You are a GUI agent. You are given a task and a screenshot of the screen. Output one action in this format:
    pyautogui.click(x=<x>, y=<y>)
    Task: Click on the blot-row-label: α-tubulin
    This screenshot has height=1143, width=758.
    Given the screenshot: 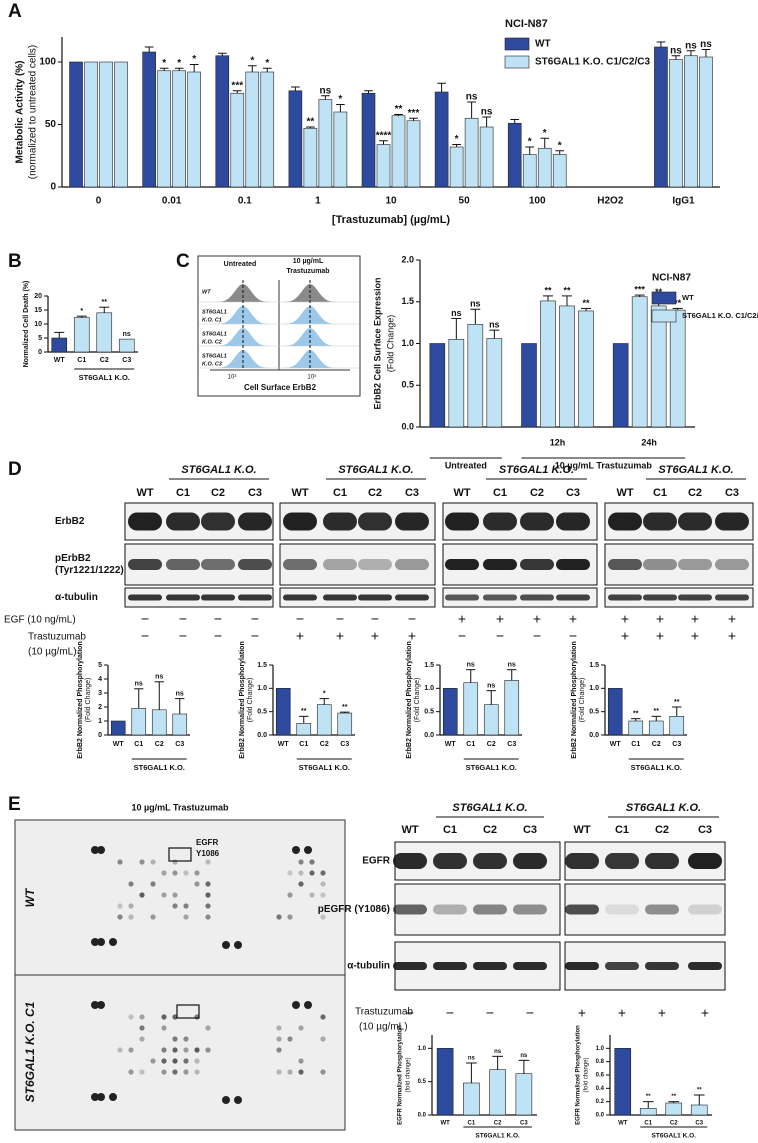 What is the action you would take?
    pyautogui.click(x=368, y=966)
    